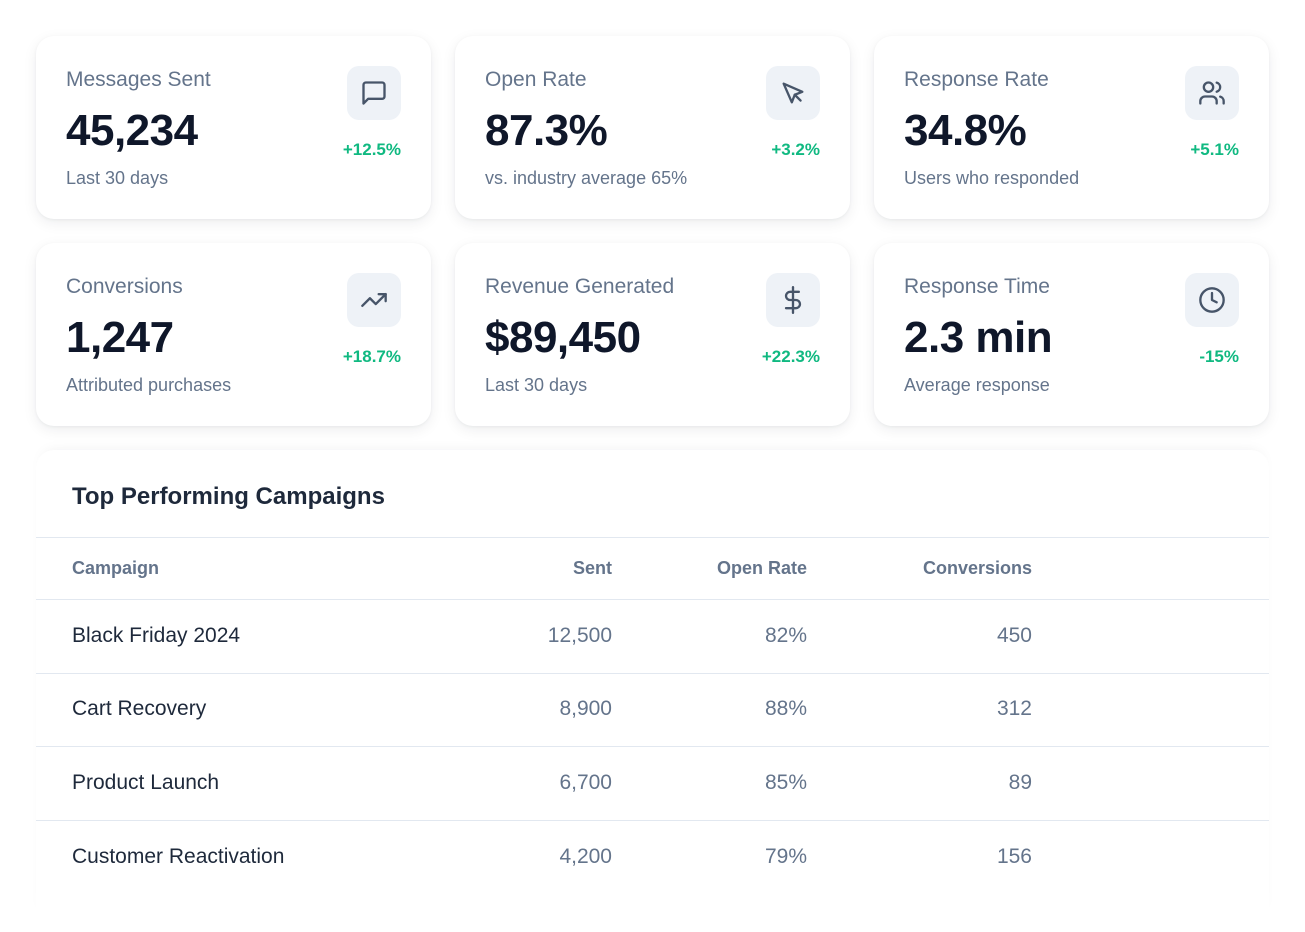 This screenshot has height=932, width=1305. I want to click on metric-label: Revenue Generated, so click(580, 286).